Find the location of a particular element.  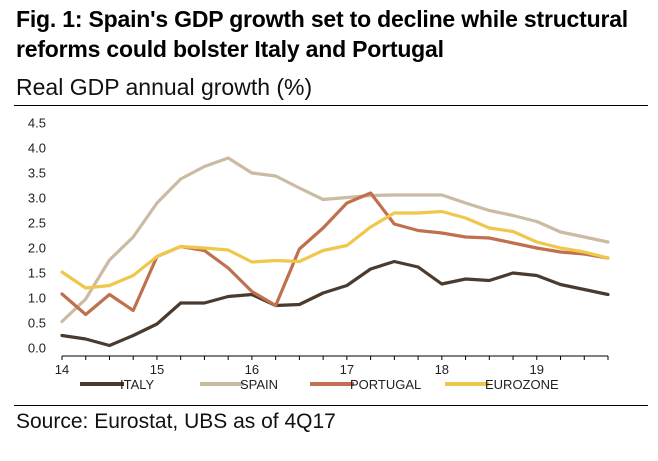

legend: ITALY SPAIN PORTUGAL EUROZONE is located at coordinates (319, 384).